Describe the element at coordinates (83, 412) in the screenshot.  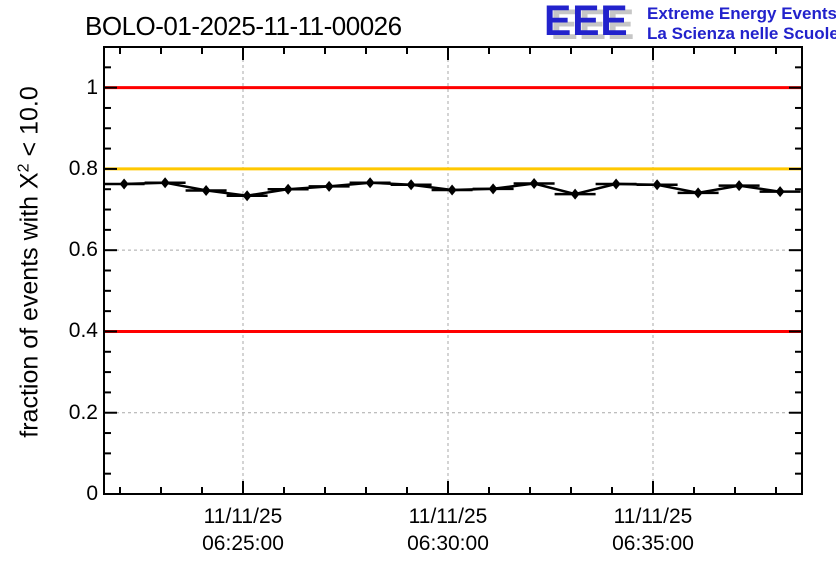
I see `y-tick-label: 0.2` at that location.